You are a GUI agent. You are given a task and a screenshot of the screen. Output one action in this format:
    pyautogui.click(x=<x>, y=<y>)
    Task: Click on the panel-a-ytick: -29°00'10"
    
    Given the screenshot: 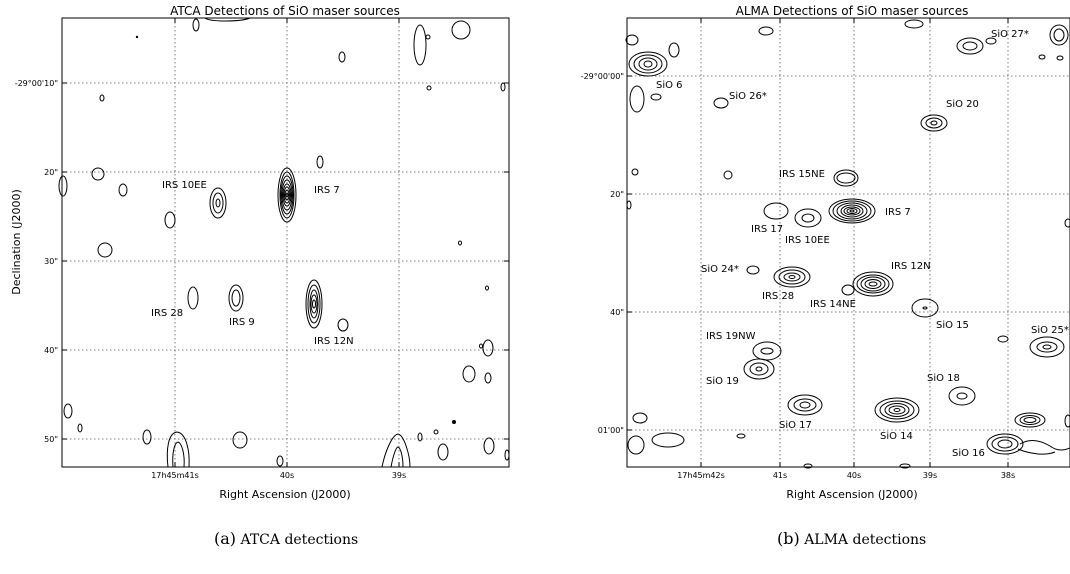 What is the action you would take?
    pyautogui.click(x=36, y=83)
    